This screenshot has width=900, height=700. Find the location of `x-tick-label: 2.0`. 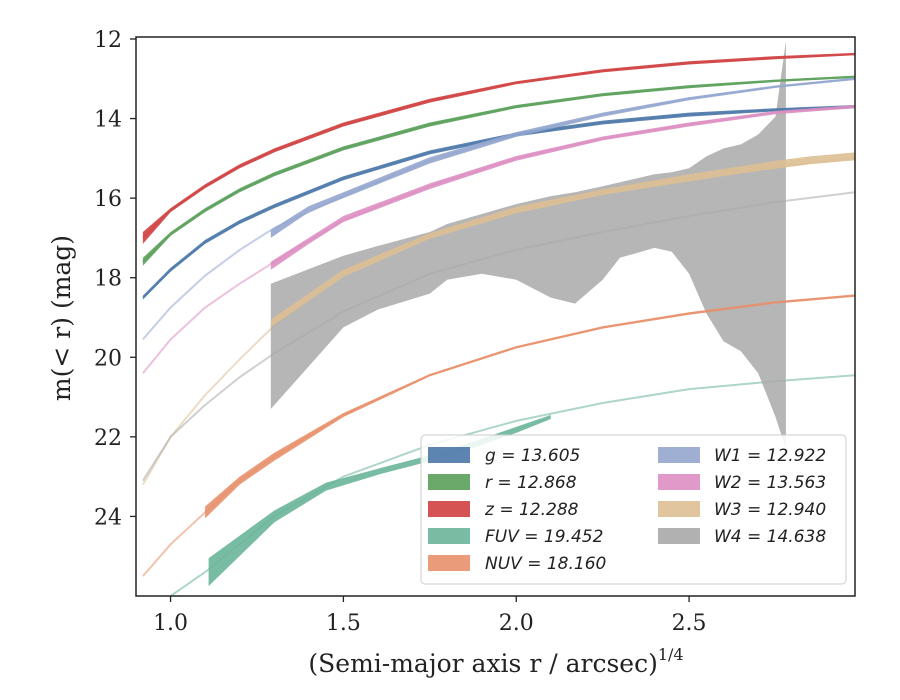

x-tick-label: 2.0 is located at coordinates (516, 623).